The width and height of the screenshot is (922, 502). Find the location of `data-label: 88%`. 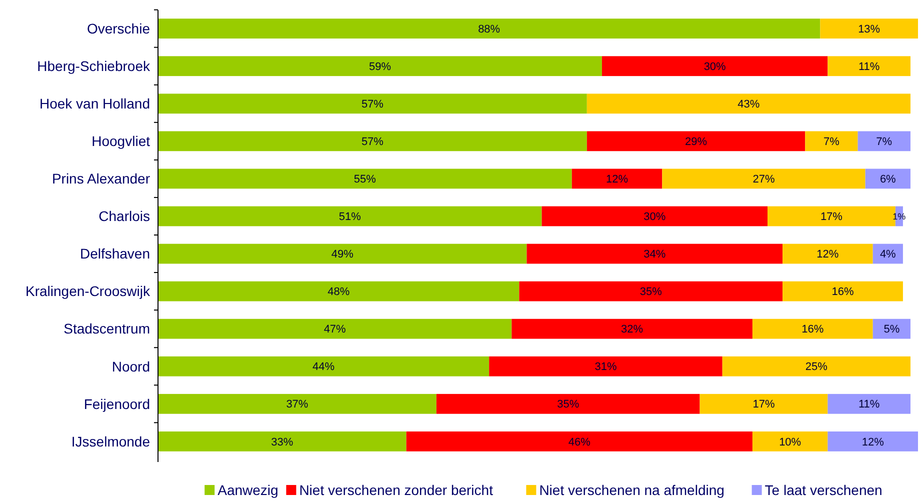

data-label: 88% is located at coordinates (489, 29).